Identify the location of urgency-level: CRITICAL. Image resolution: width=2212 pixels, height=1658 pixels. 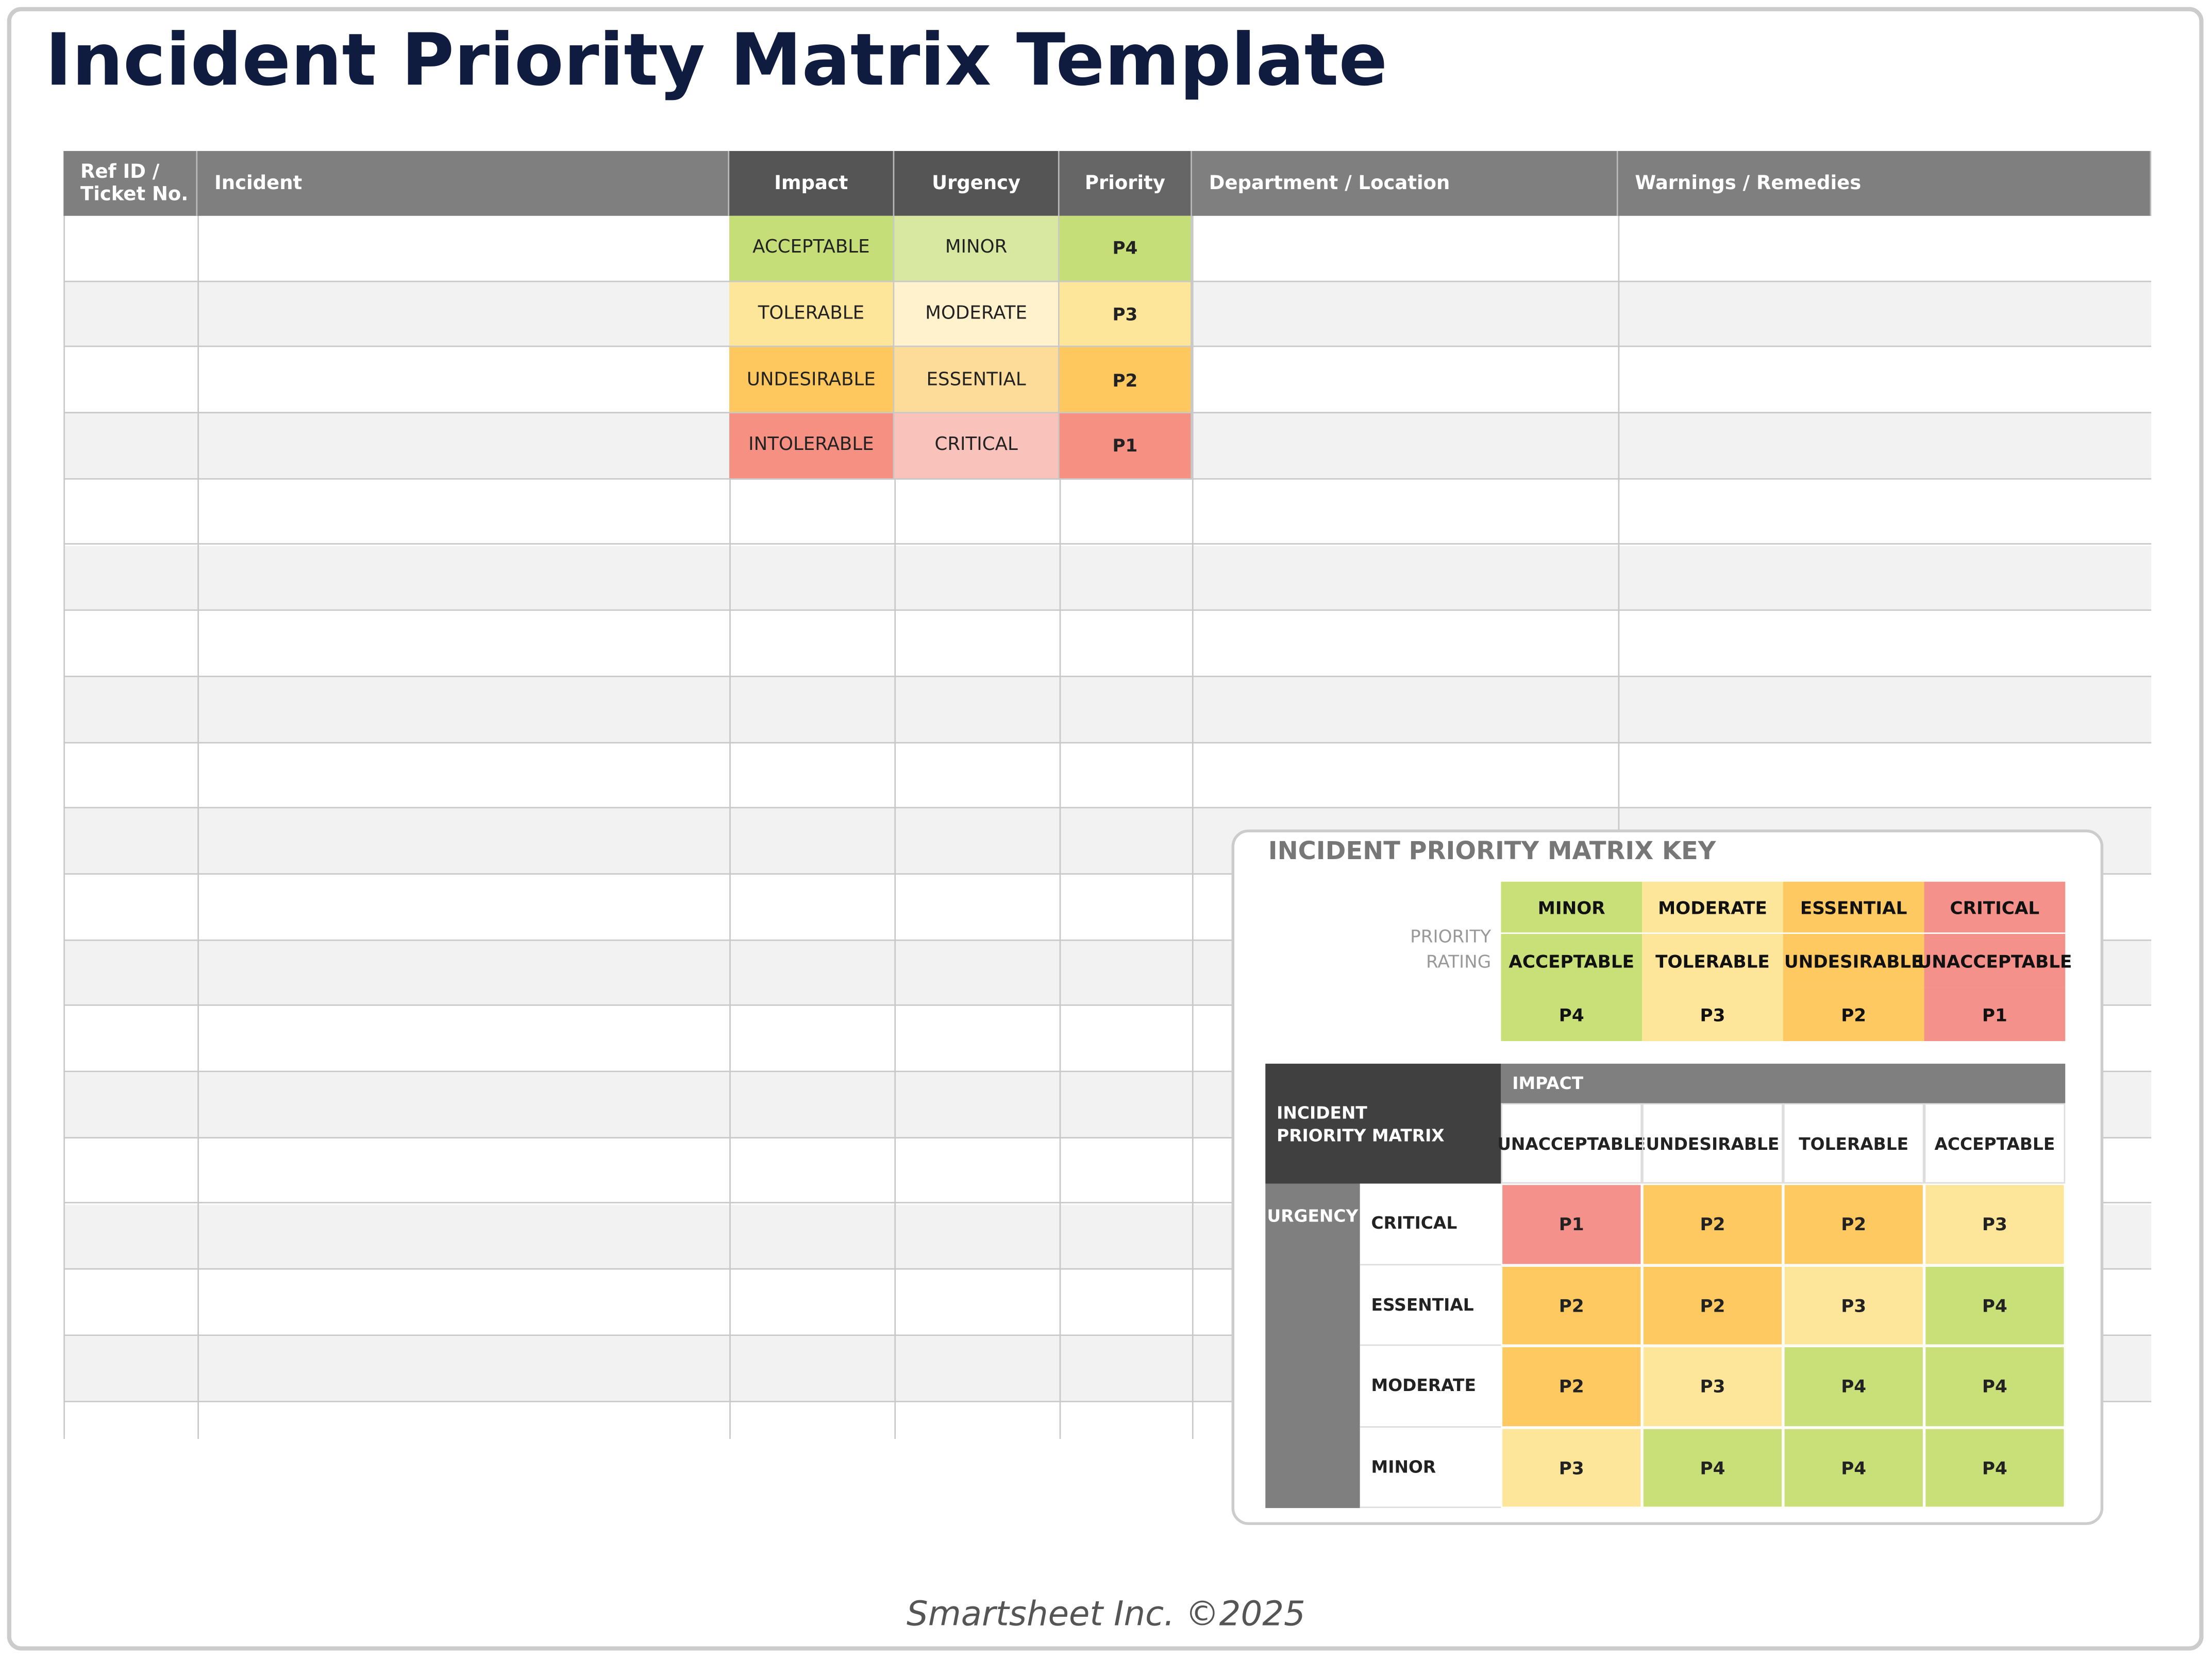
(1430, 1224).